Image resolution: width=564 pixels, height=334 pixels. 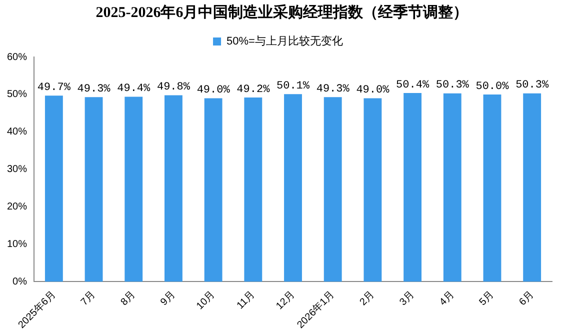 I want to click on x-tick-label: 11月, so click(x=246, y=300).